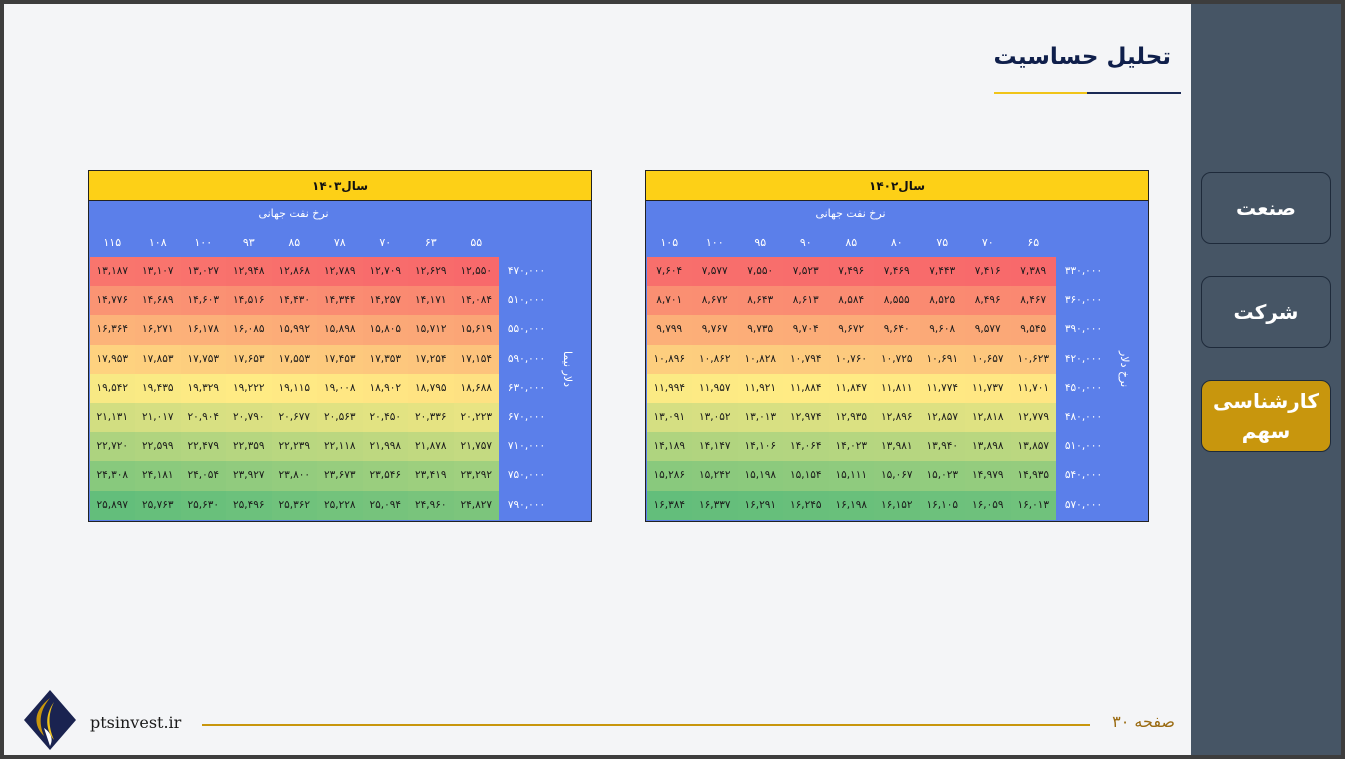  Describe the element at coordinates (715, 505) in the screenshot. I see `table-cell: ۱۶,۳۳۷` at that location.